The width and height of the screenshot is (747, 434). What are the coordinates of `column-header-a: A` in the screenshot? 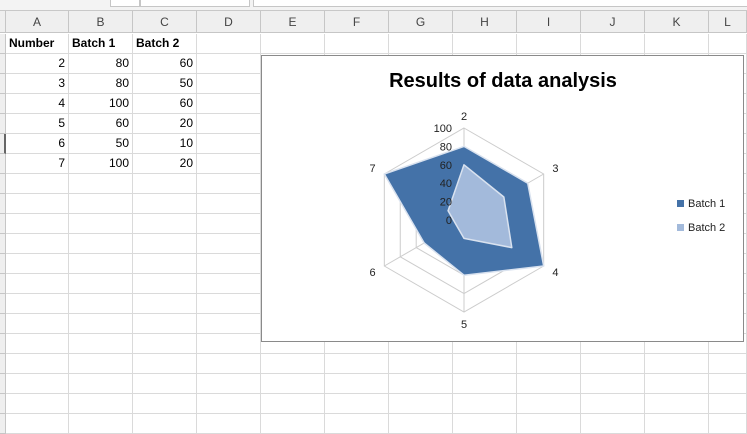 It's located at (37, 22).